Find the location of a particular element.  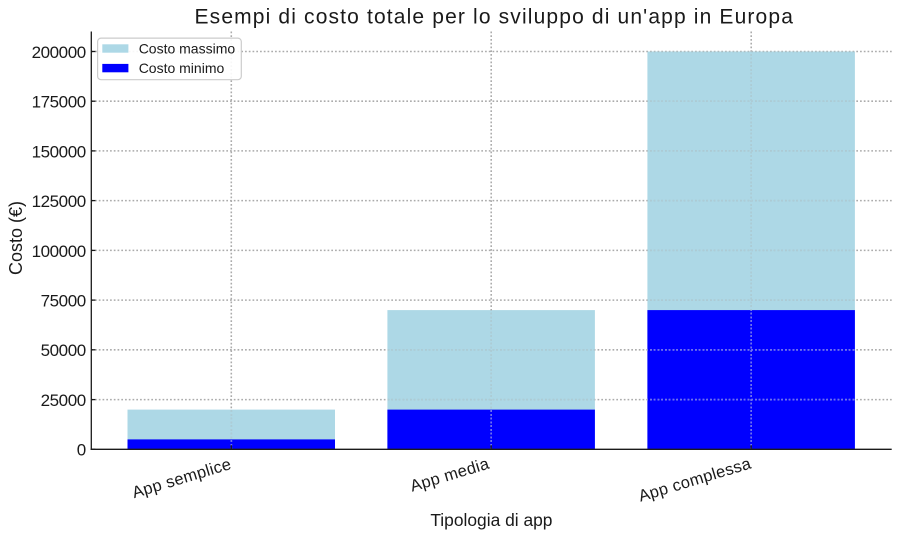

svg-text: 25000 is located at coordinates (63, 400).